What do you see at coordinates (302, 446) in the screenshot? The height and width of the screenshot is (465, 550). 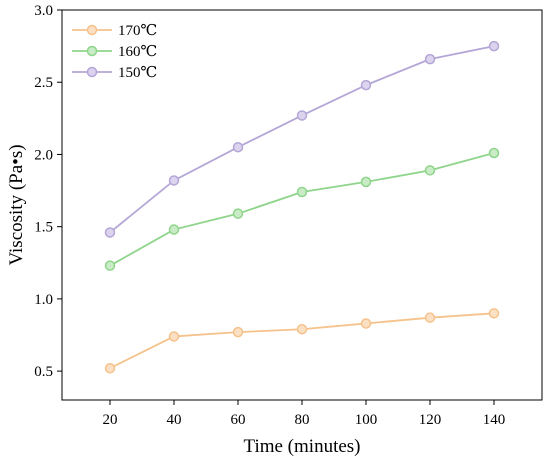 I see `x-axis-title: Time (minutes)` at bounding box center [302, 446].